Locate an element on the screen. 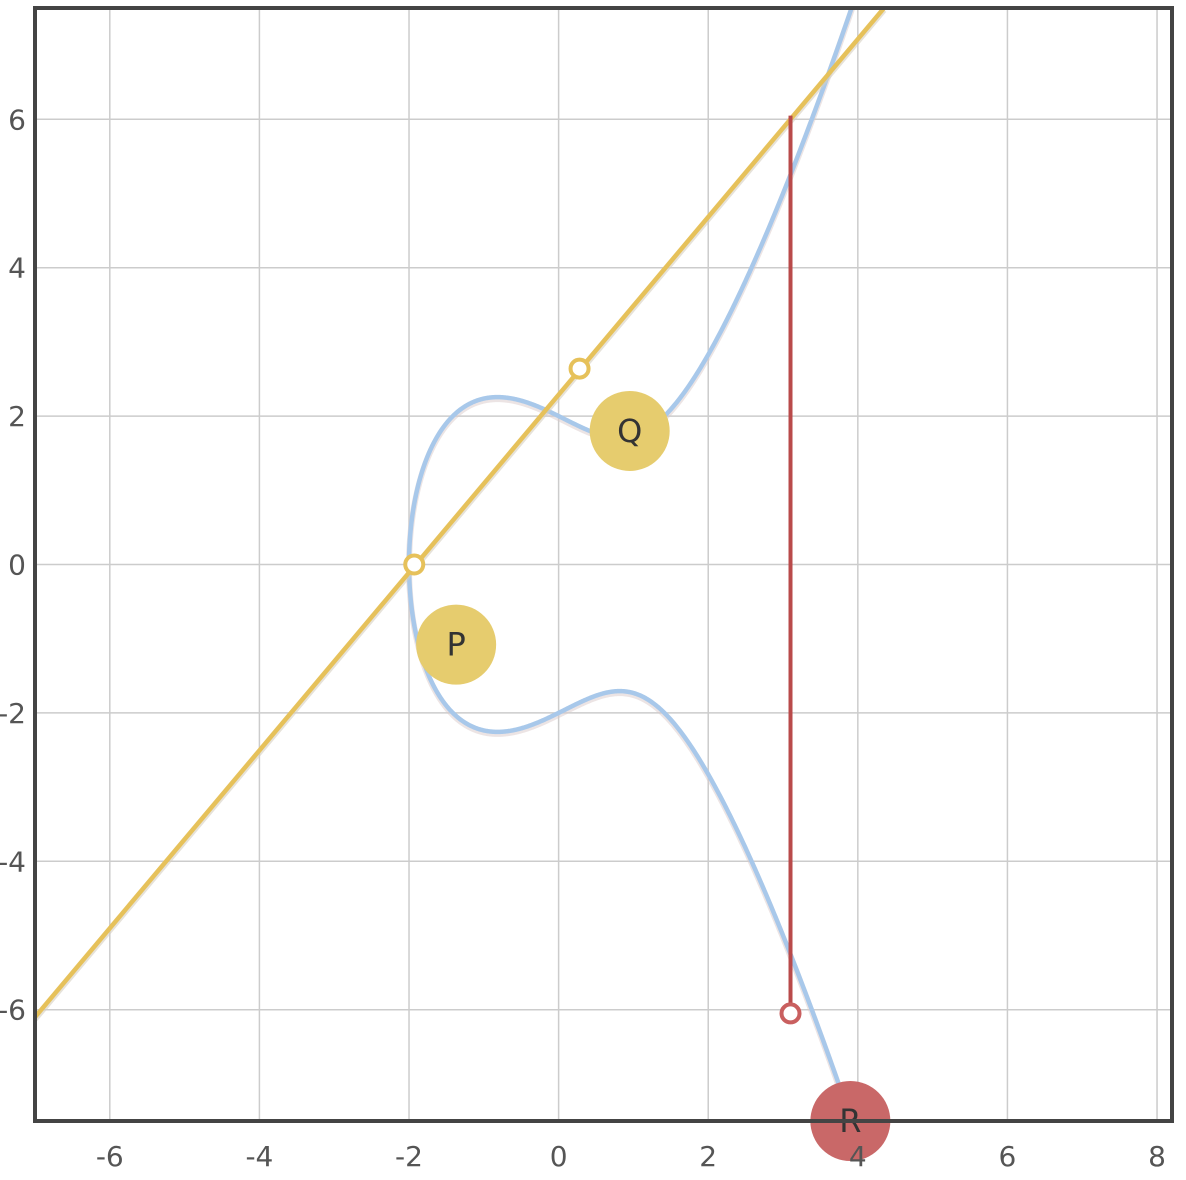 The width and height of the screenshot is (1186, 1180). point-q-marker is located at coordinates (579, 368).